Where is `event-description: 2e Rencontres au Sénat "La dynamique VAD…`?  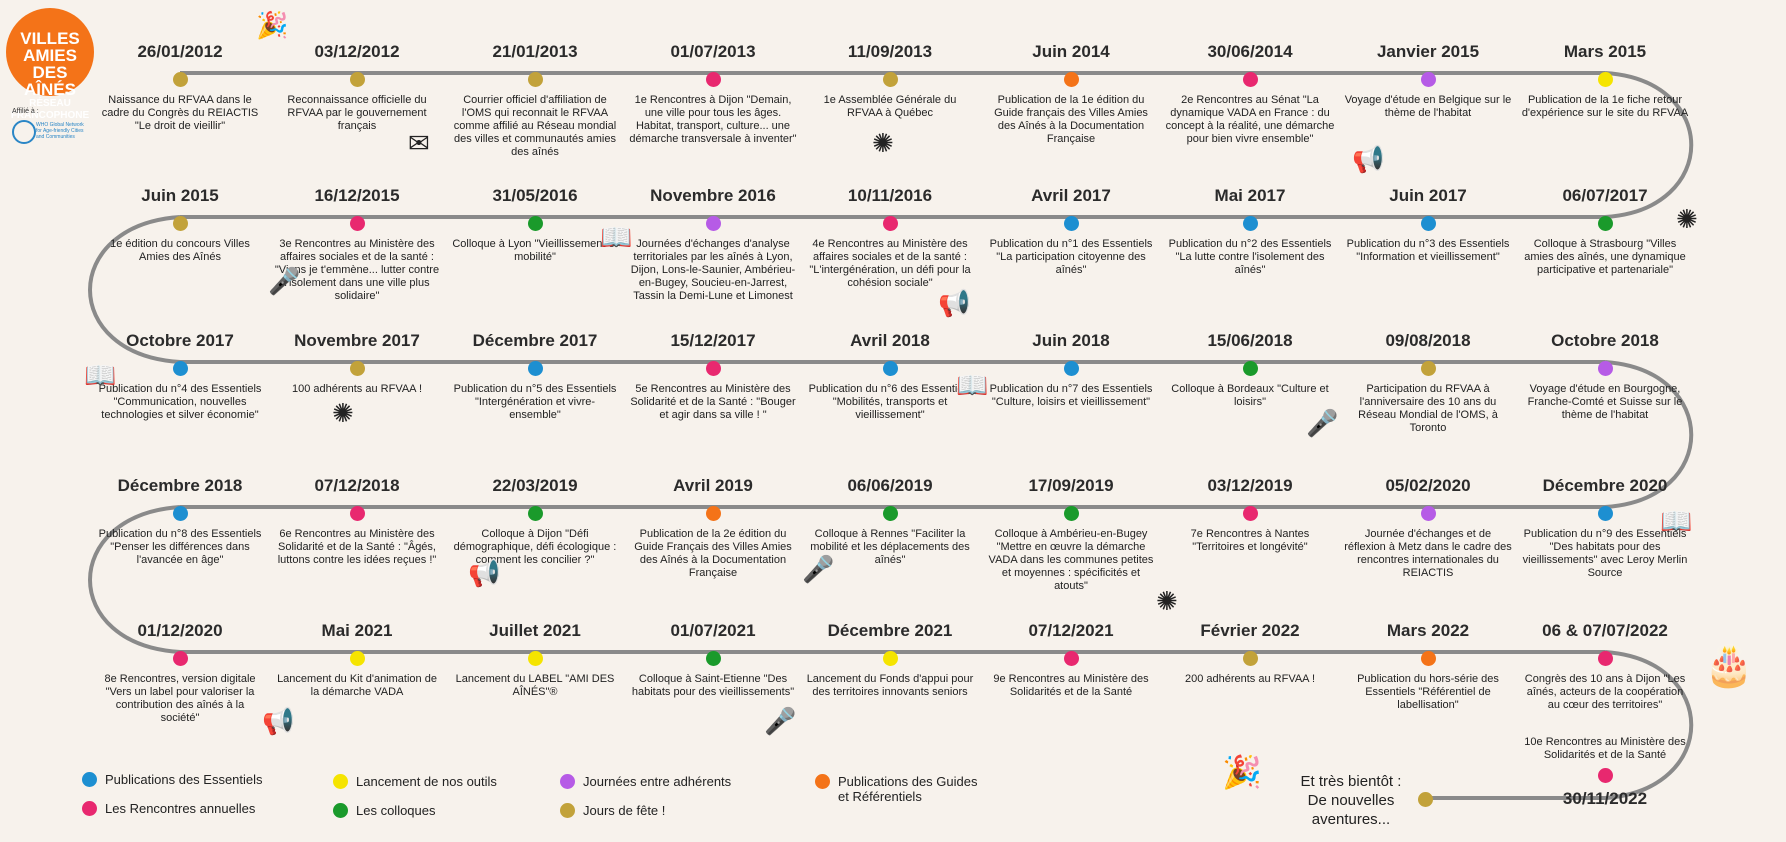 event-description: 2e Rencontres au Sénat "La dynamique VAD… is located at coordinates (1250, 119).